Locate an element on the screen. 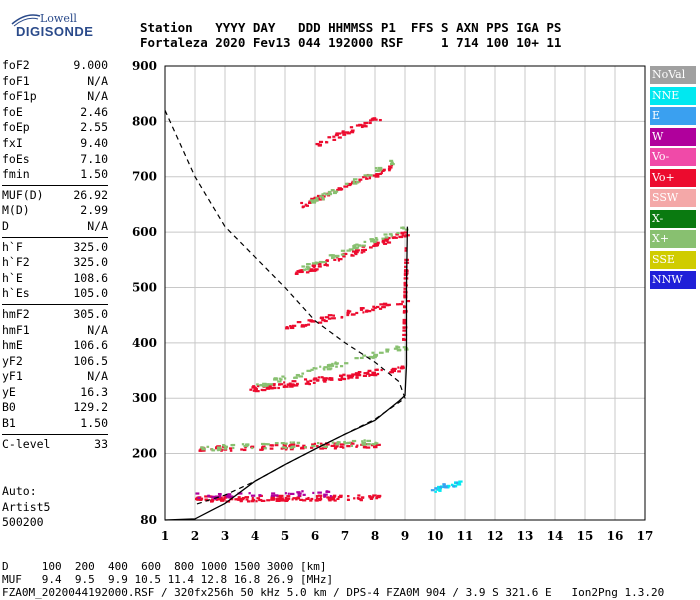 This screenshot has width=700, height=600. param-name: MUF(D) is located at coordinates (23, 194).